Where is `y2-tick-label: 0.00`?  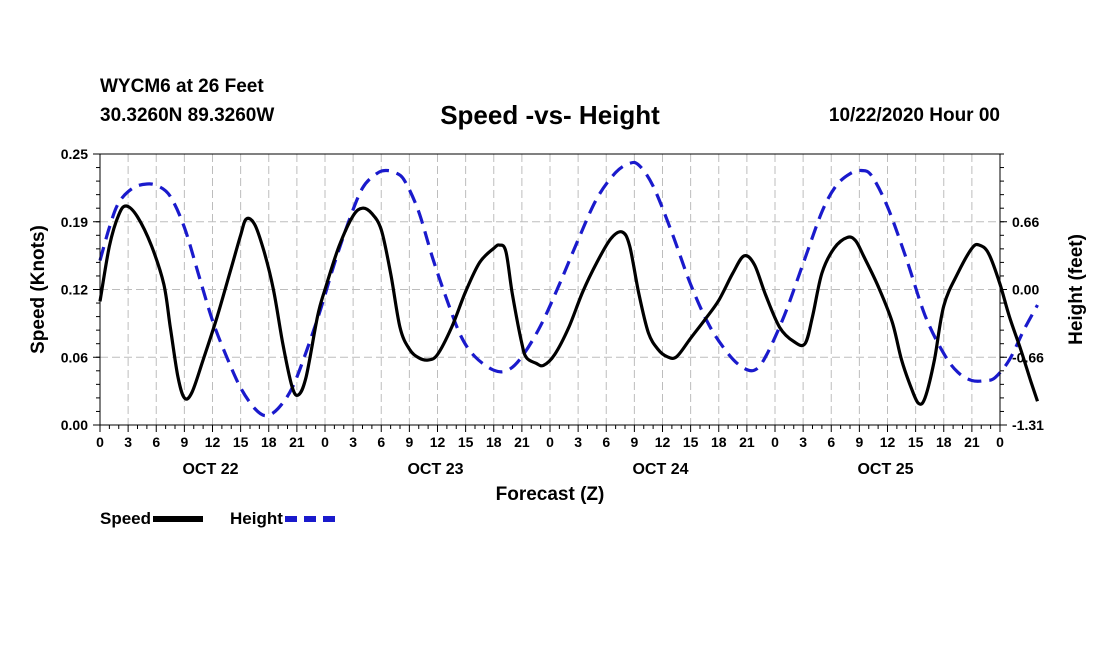 y2-tick-label: 0.00 is located at coordinates (1025, 290).